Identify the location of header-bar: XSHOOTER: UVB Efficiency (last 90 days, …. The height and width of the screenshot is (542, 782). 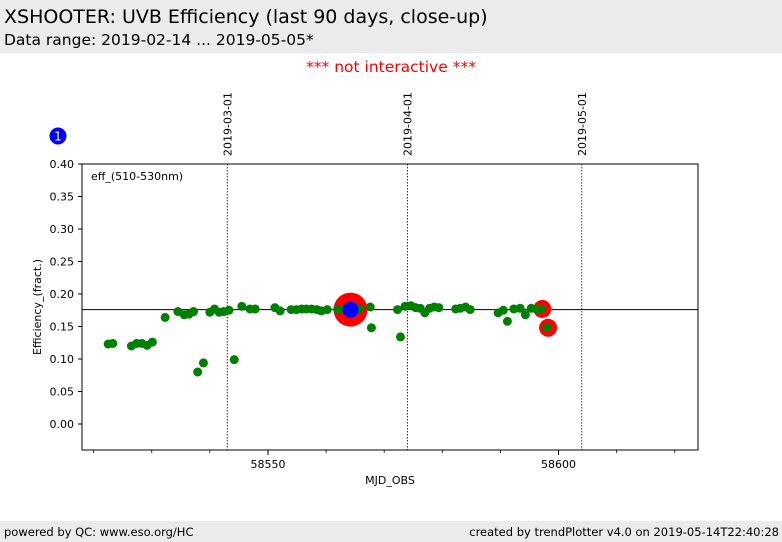
(391, 26).